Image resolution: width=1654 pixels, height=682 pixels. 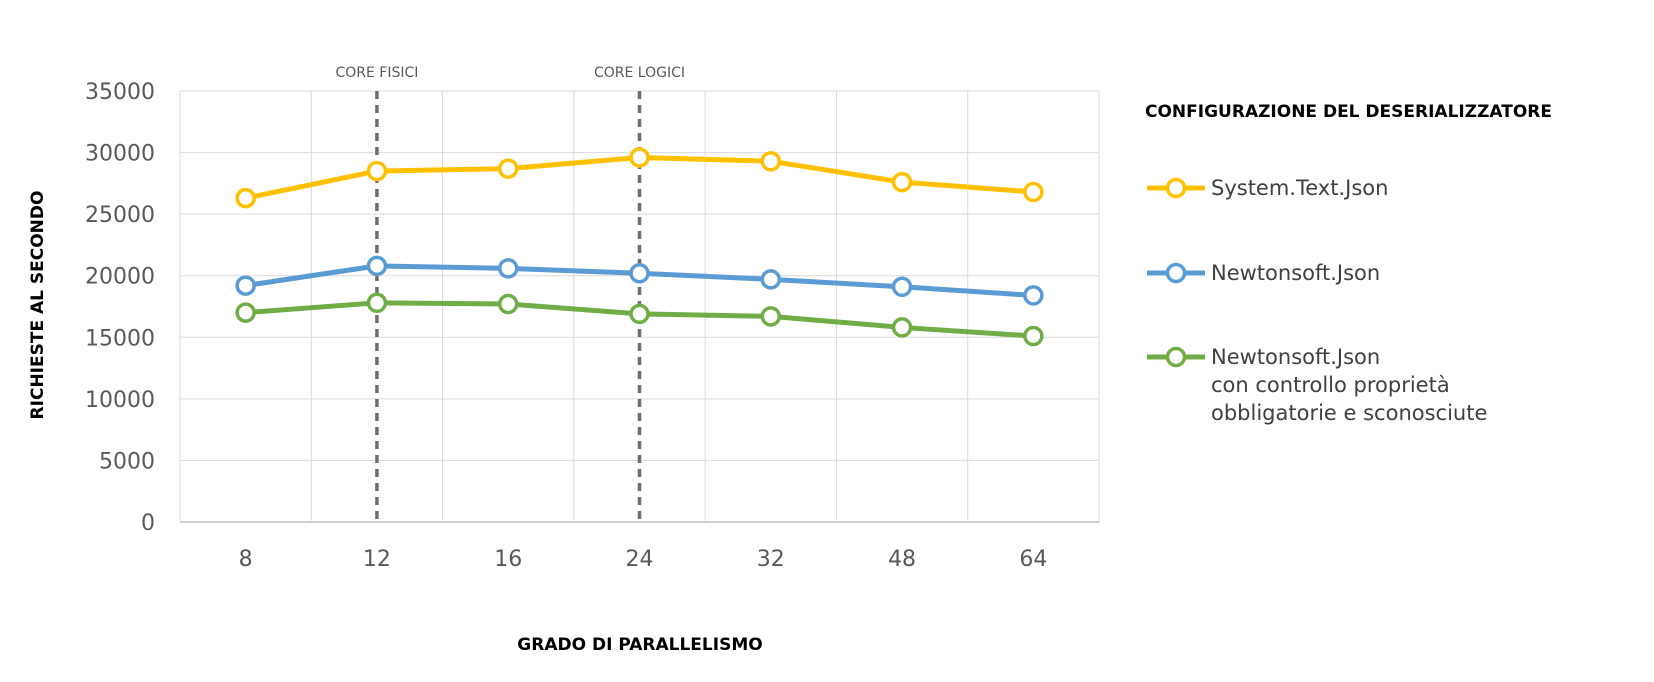 I want to click on x-axis-ticks: 8 12 16 24 32 48 64, so click(x=643, y=559).